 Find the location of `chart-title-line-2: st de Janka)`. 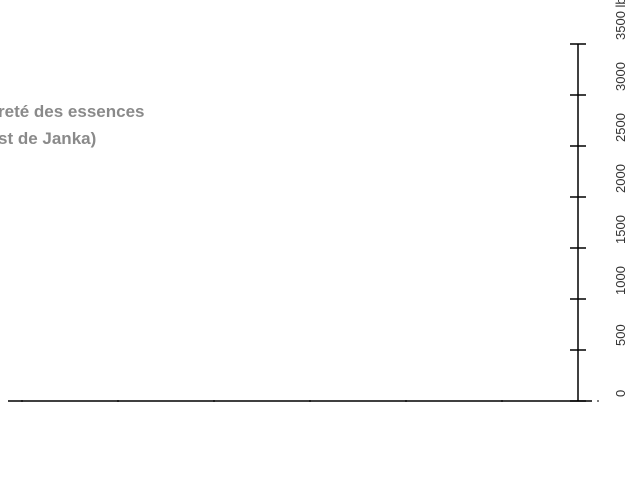

chart-title-line-2: st de Janka) is located at coordinates (48, 138).